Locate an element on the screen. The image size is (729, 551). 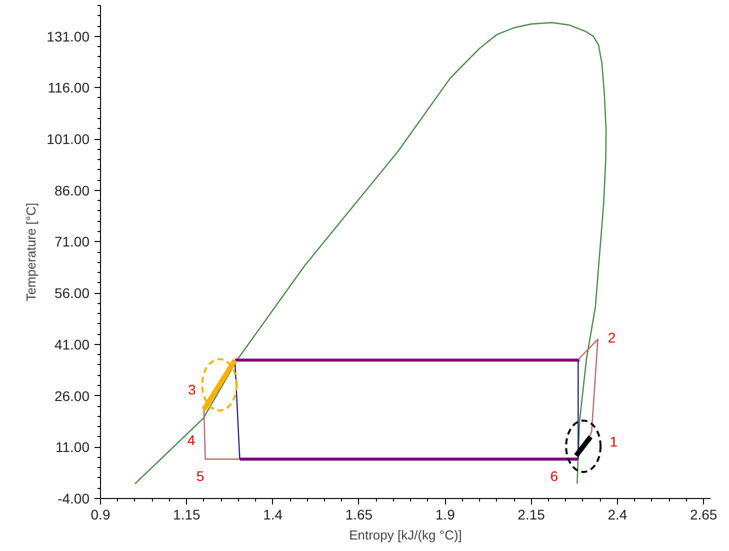
x-tick-label: 1.9 is located at coordinates (445, 514).